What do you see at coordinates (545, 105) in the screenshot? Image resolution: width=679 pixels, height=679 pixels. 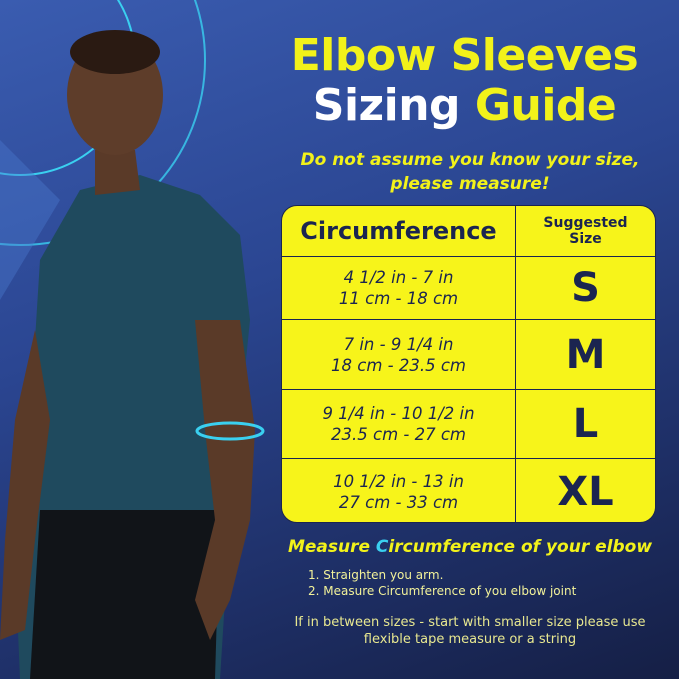 I see `title-yellow: Guide` at bounding box center [545, 105].